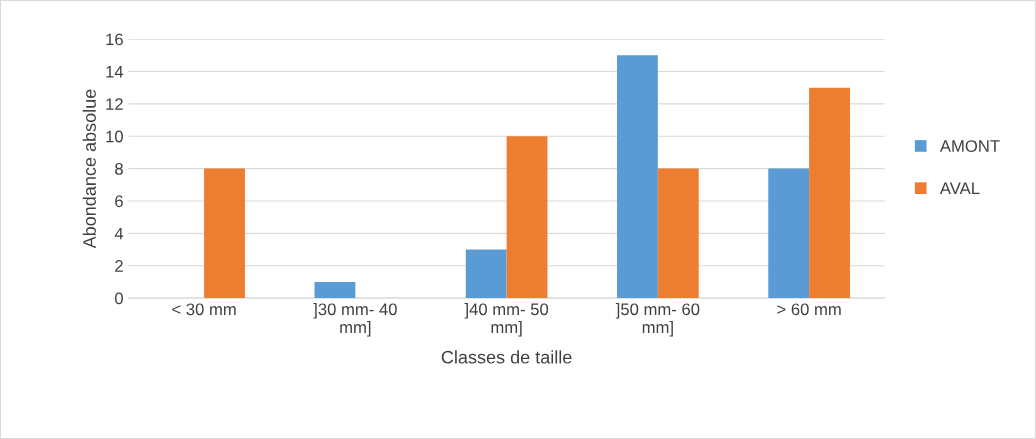  I want to click on y-tick-label: 10, so click(114, 136).